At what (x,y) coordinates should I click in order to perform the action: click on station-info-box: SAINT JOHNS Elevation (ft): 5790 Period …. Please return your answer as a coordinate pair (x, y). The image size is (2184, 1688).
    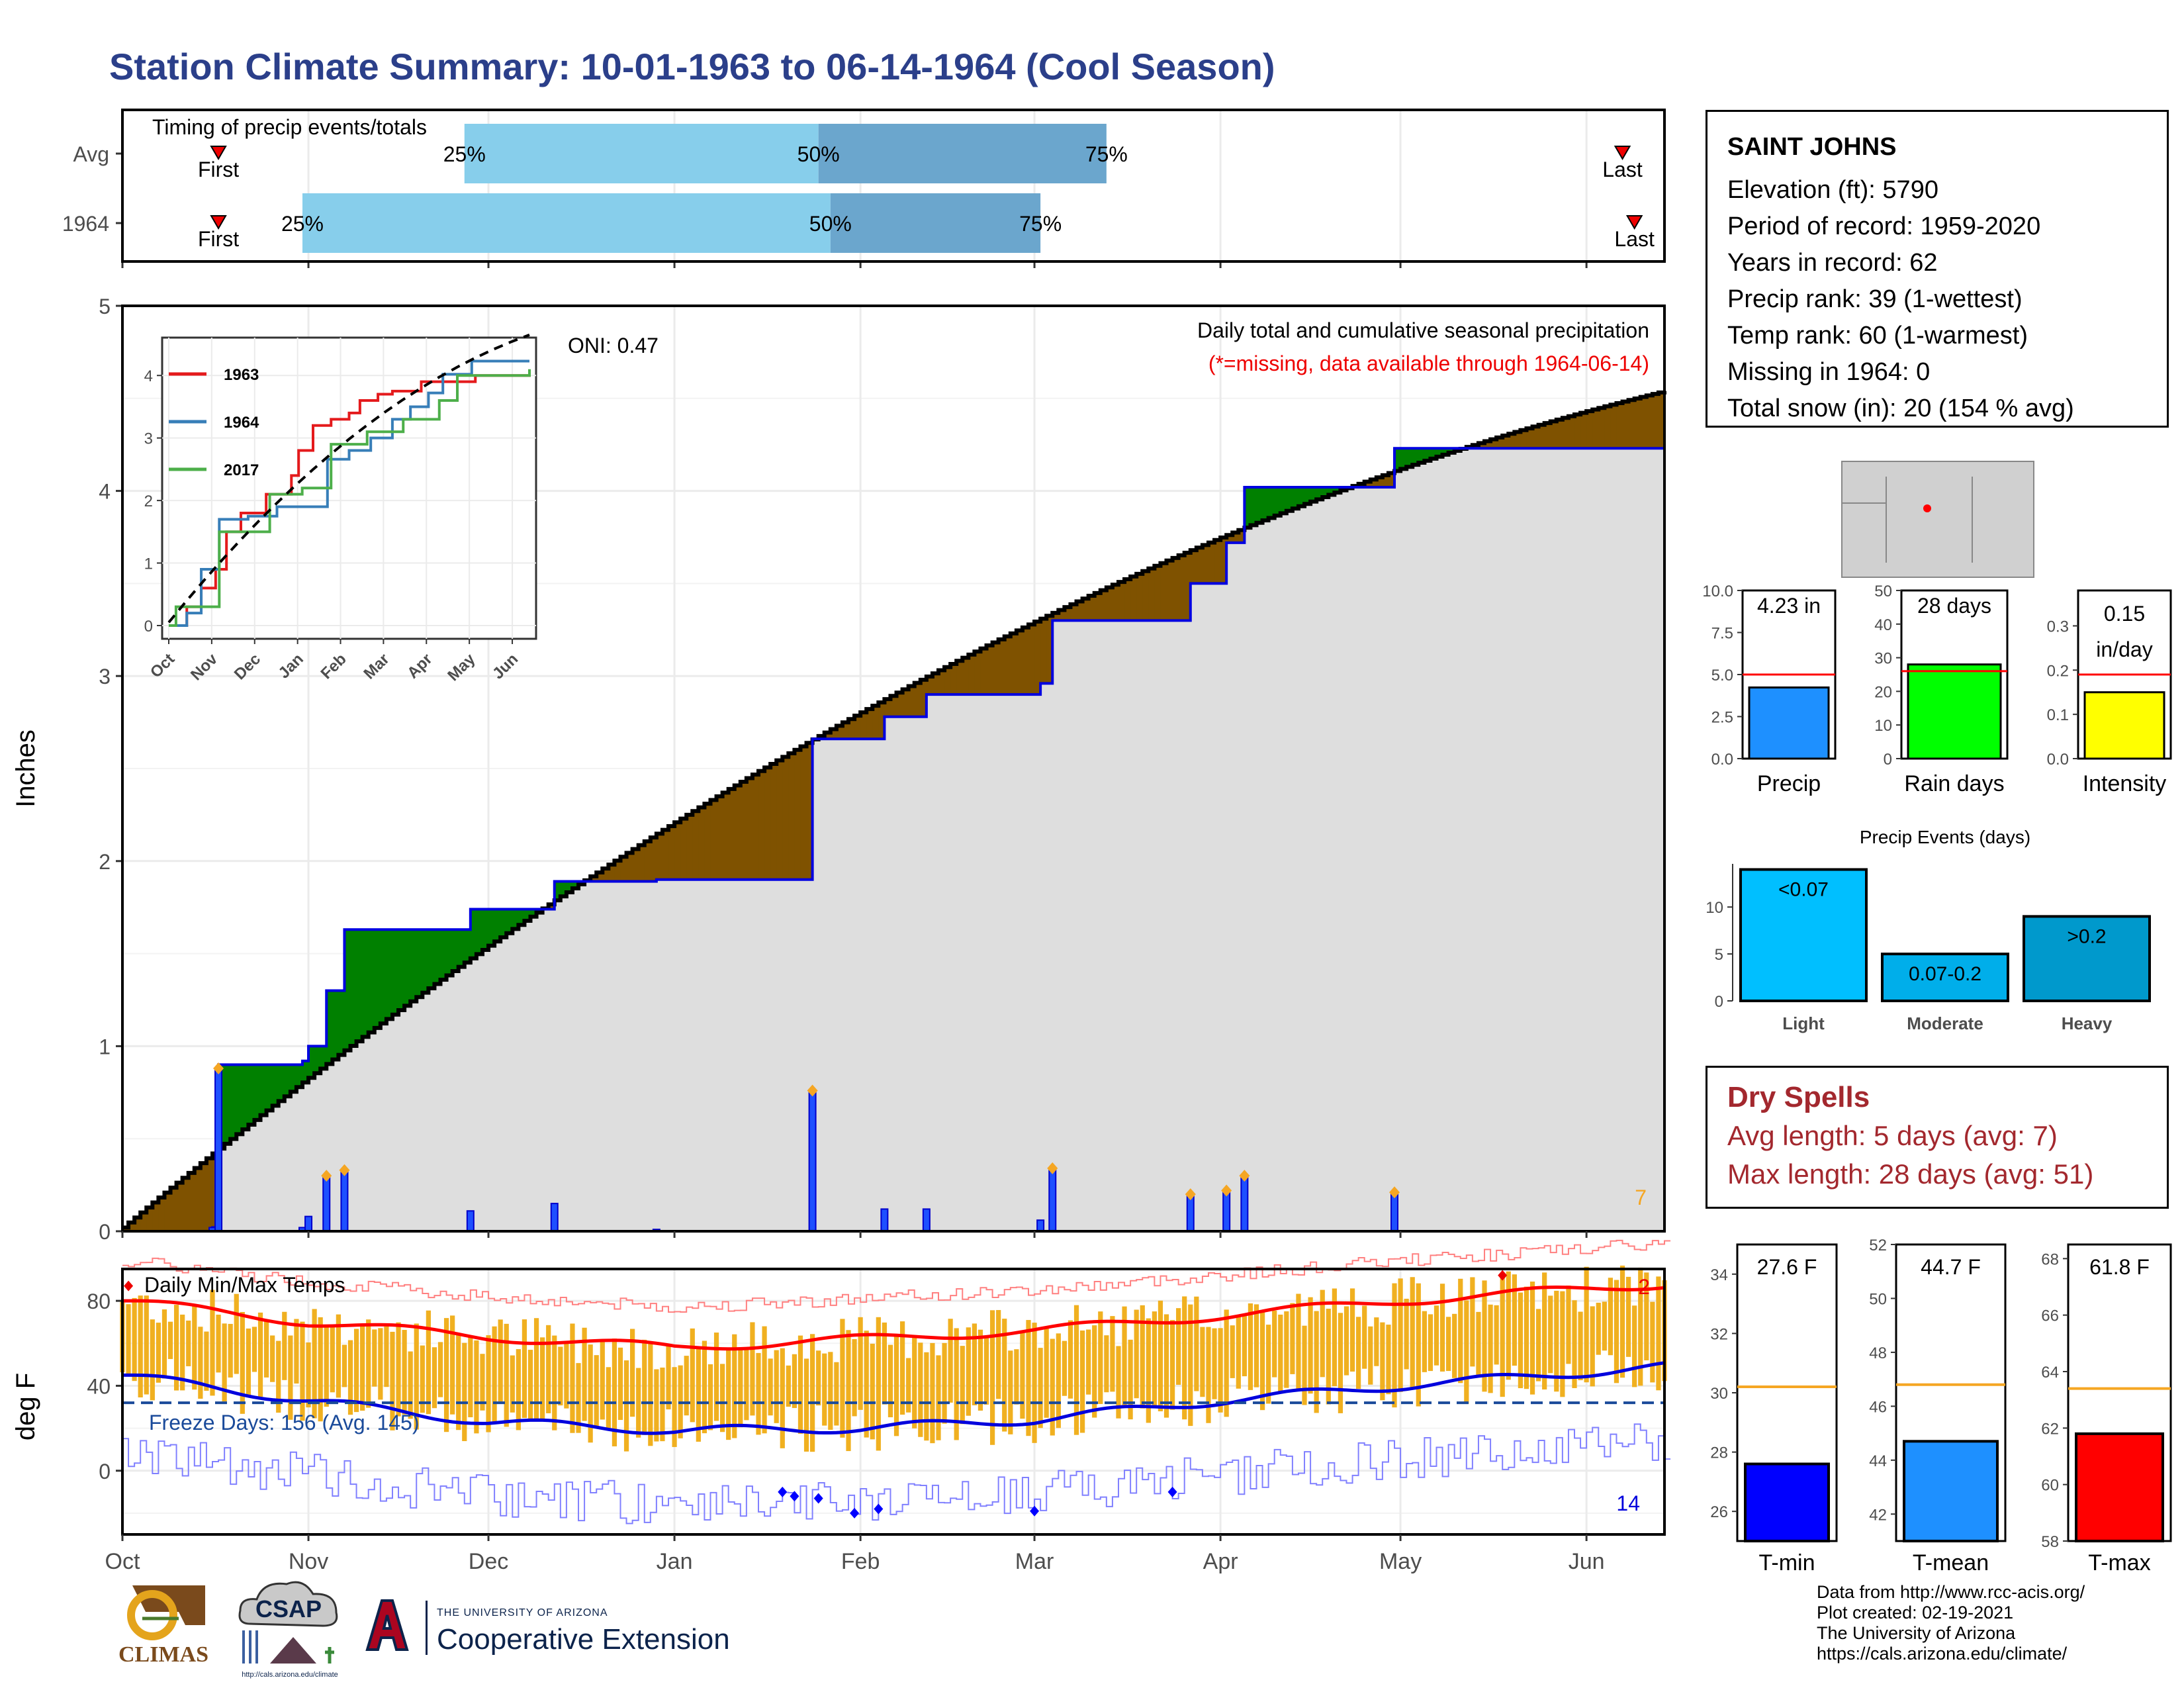
    Looking at the image, I should click on (1937, 269).